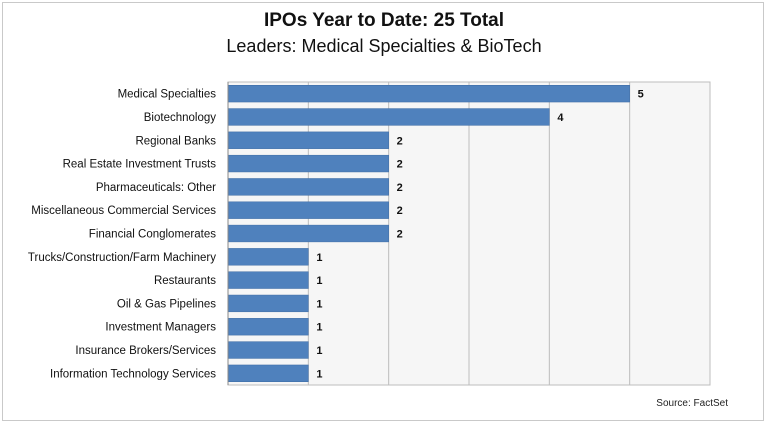 This screenshot has width=768, height=425. Describe the element at coordinates (167, 95) in the screenshot. I see `category-label: Medical Specialties` at that location.